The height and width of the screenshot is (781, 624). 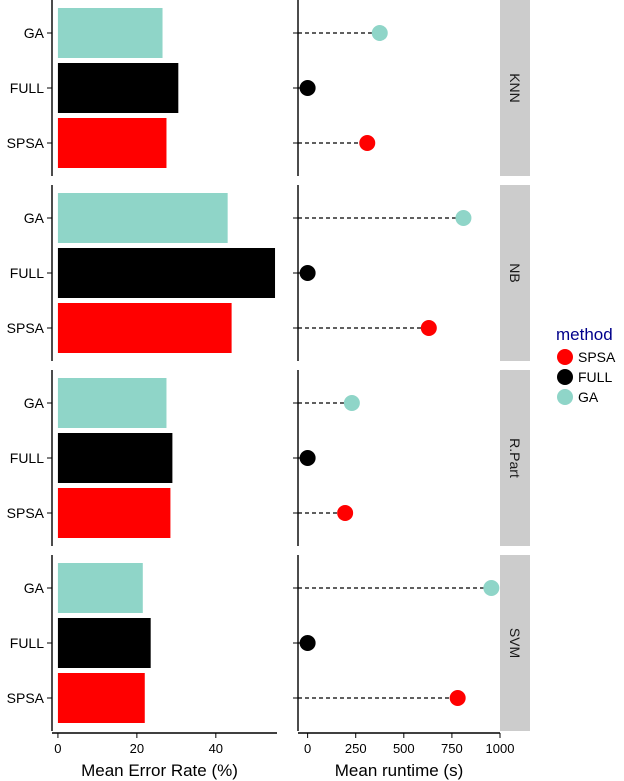 What do you see at coordinates (565, 397) in the screenshot?
I see `legend-key-ga` at bounding box center [565, 397].